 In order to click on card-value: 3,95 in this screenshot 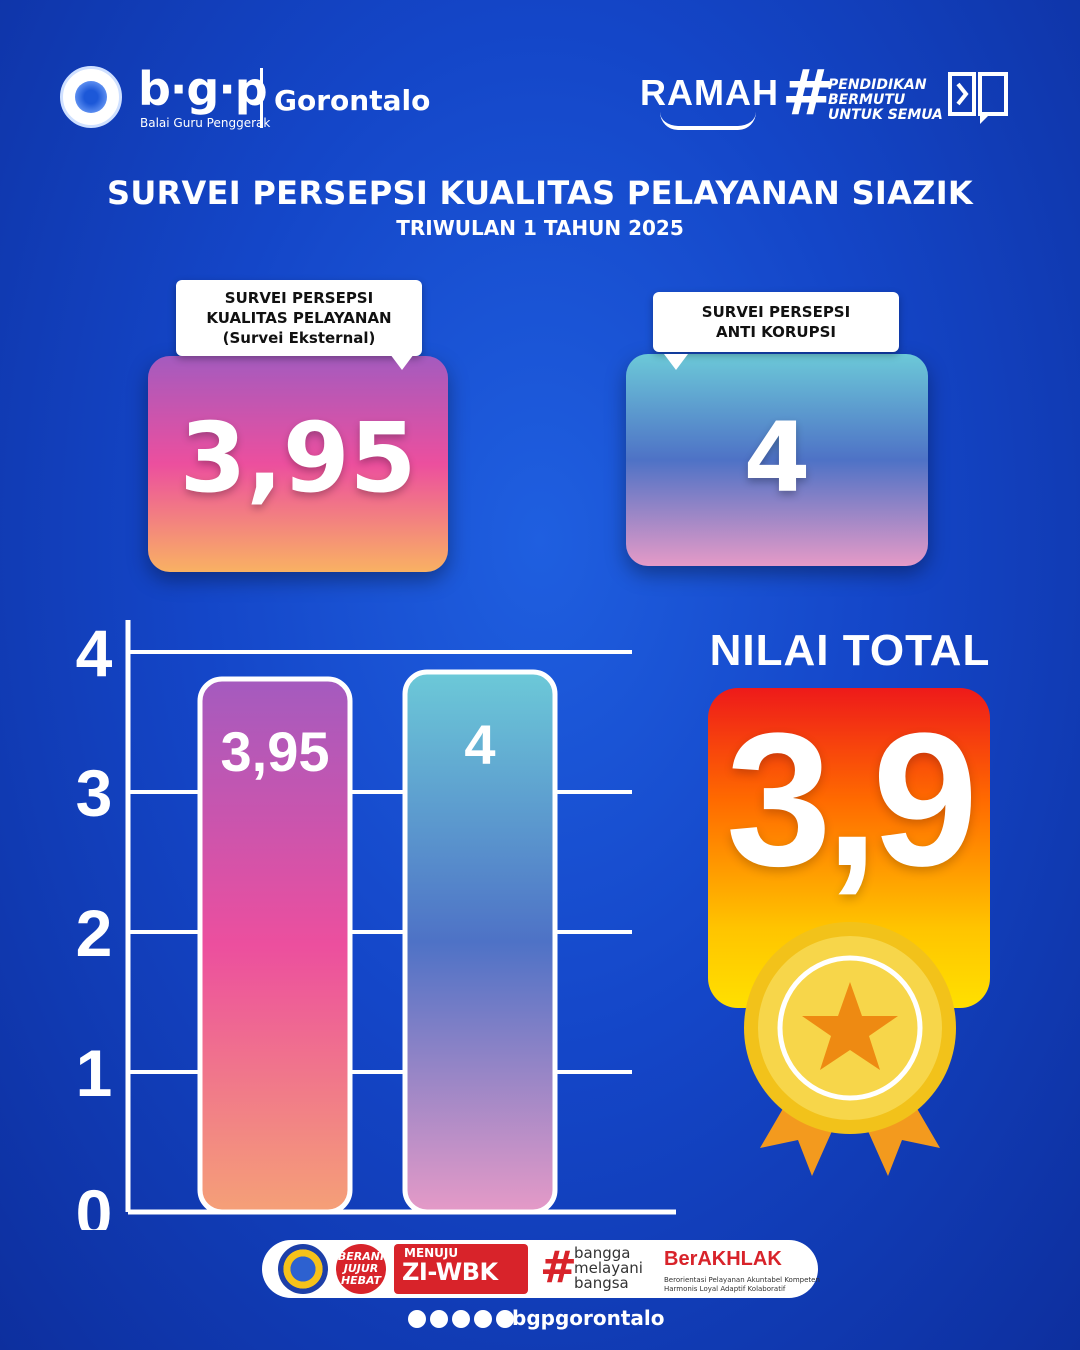, I will do `click(298, 458)`.